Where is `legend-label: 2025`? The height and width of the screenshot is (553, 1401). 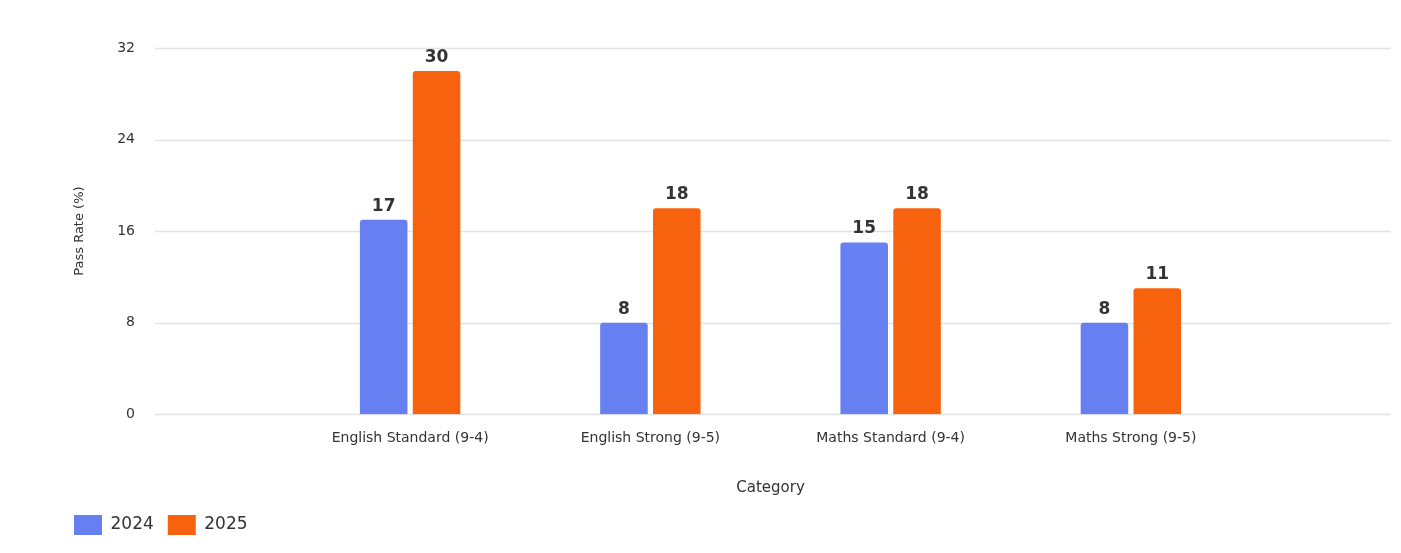 legend-label: 2025 is located at coordinates (226, 523).